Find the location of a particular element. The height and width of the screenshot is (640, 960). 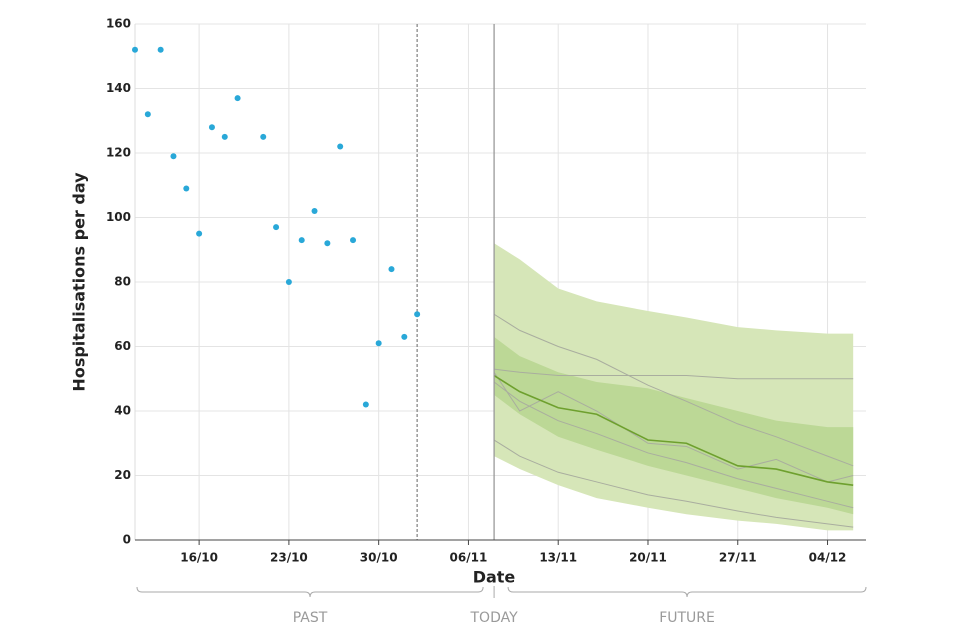

x-tick-label: 16/10 is located at coordinates (199, 558).